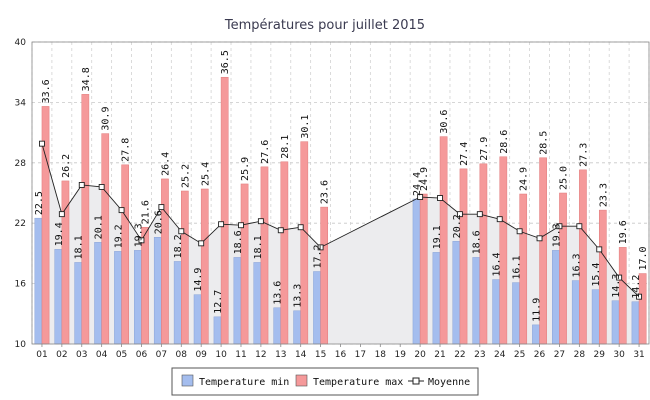 Image resolution: width=650 pixels, height=400 pixels. What do you see at coordinates (301, 380) in the screenshot?
I see `legend-swatch-max` at bounding box center [301, 380].